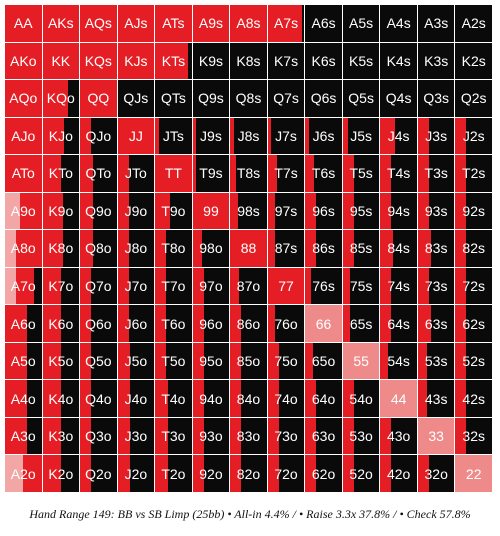  I want to click on hand-cell-JTs: JTs, so click(173, 136).